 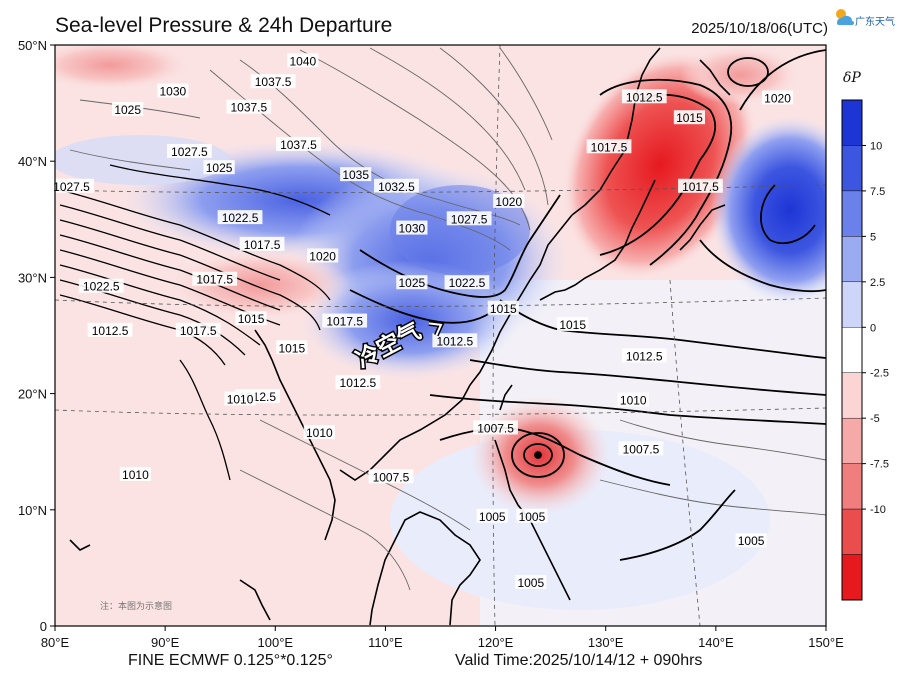 What do you see at coordinates (845, 17) in the screenshot?
I see `sun-cloud-icon` at bounding box center [845, 17].